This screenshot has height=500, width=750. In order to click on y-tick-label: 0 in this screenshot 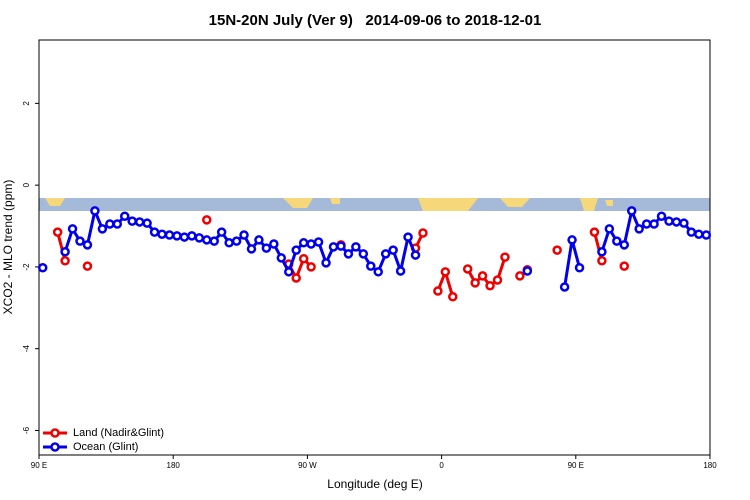, I will do `click(26, 184)`.